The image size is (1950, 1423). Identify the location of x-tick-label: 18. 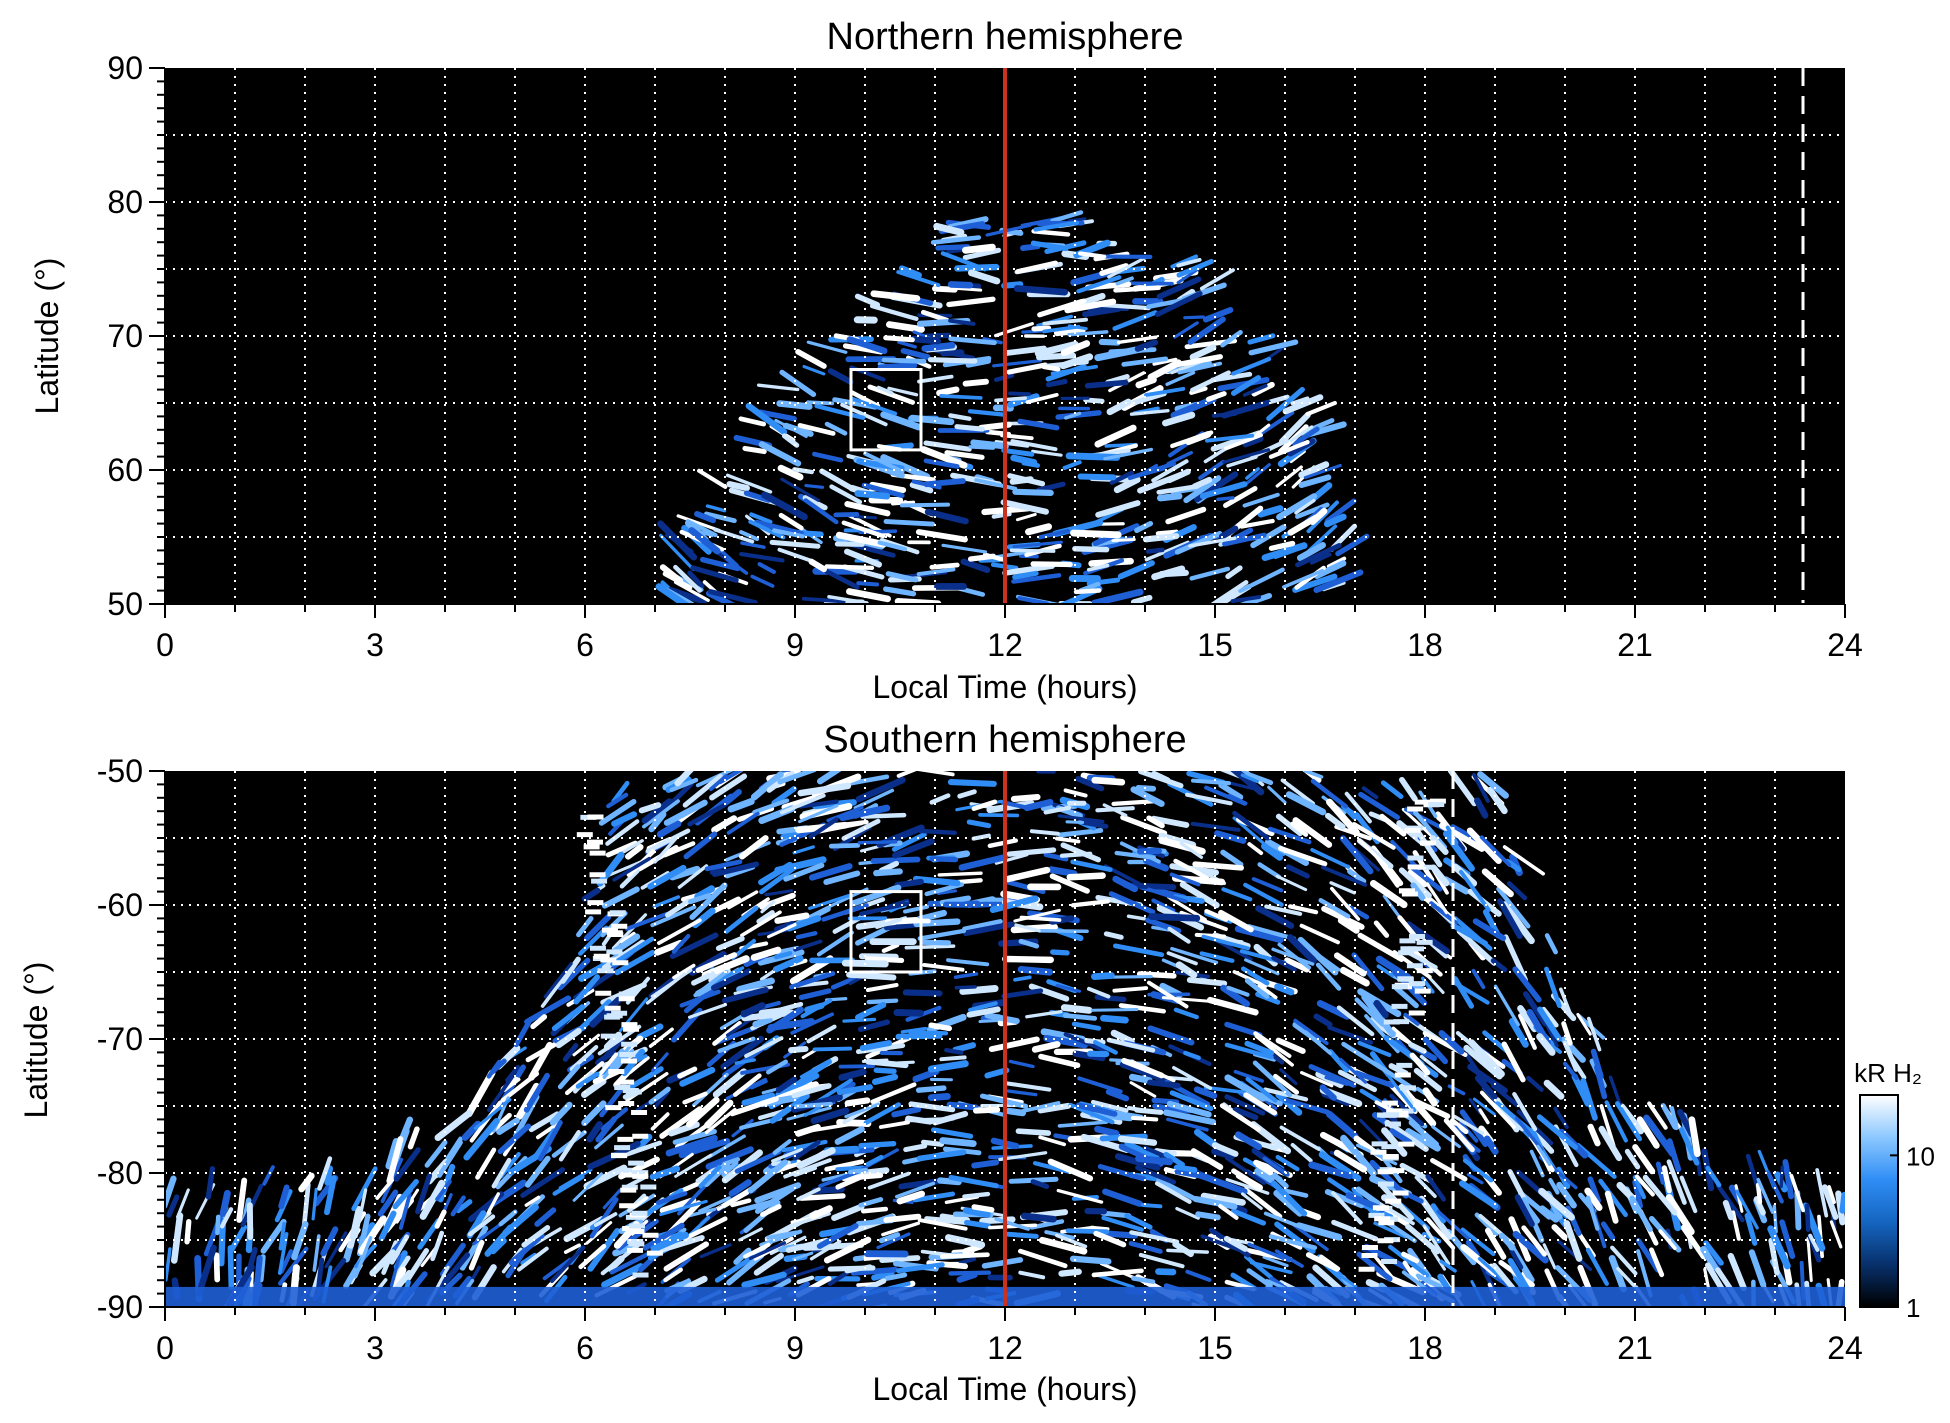
(1425, 645).